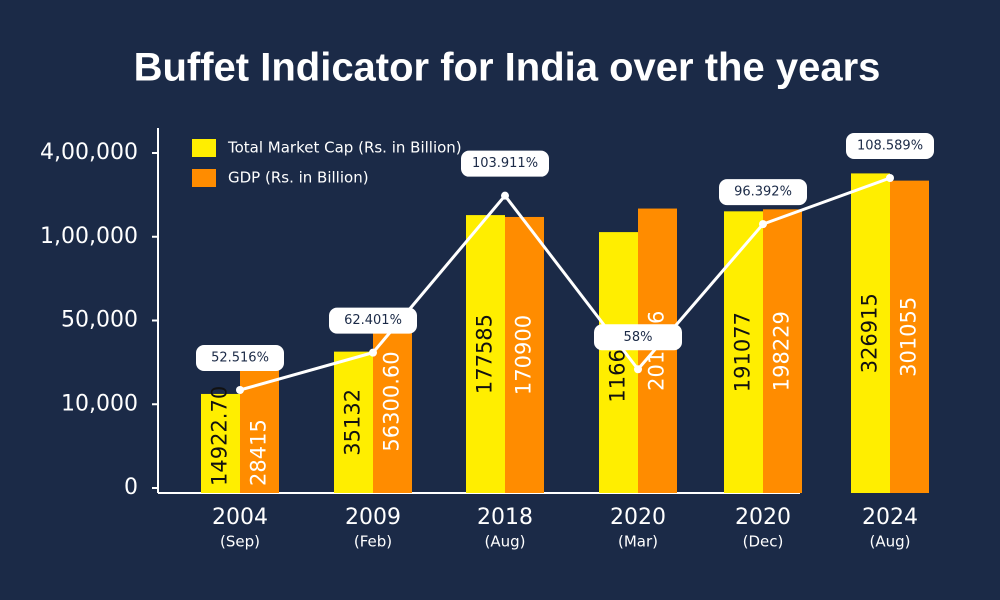  I want to click on bar-value-label: 56300.60, so click(392, 401).